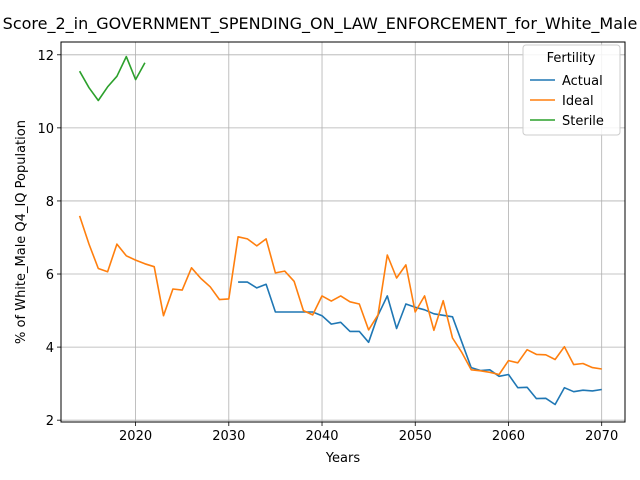  I want to click on y-tick-label: 2, so click(50, 421).